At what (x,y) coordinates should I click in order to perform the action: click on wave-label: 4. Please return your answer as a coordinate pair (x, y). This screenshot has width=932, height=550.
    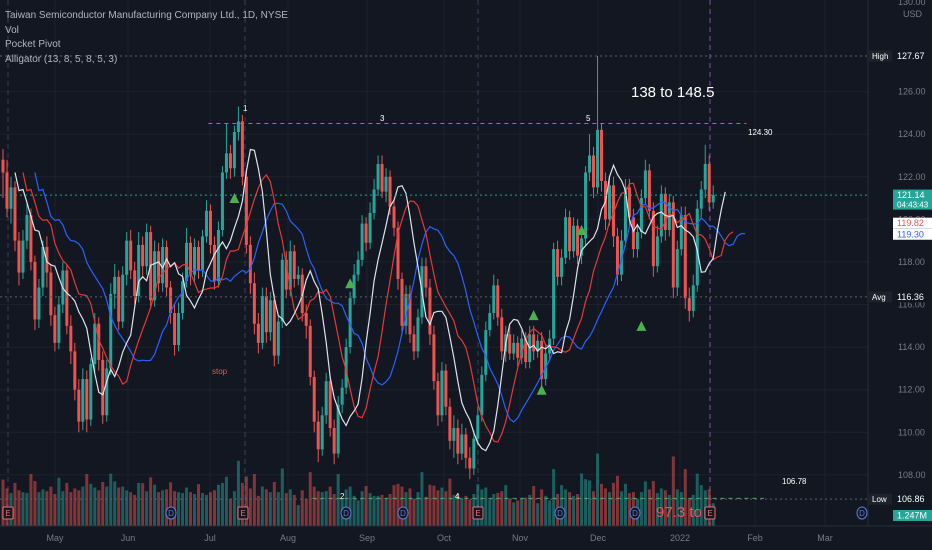
    Looking at the image, I should click on (457, 496).